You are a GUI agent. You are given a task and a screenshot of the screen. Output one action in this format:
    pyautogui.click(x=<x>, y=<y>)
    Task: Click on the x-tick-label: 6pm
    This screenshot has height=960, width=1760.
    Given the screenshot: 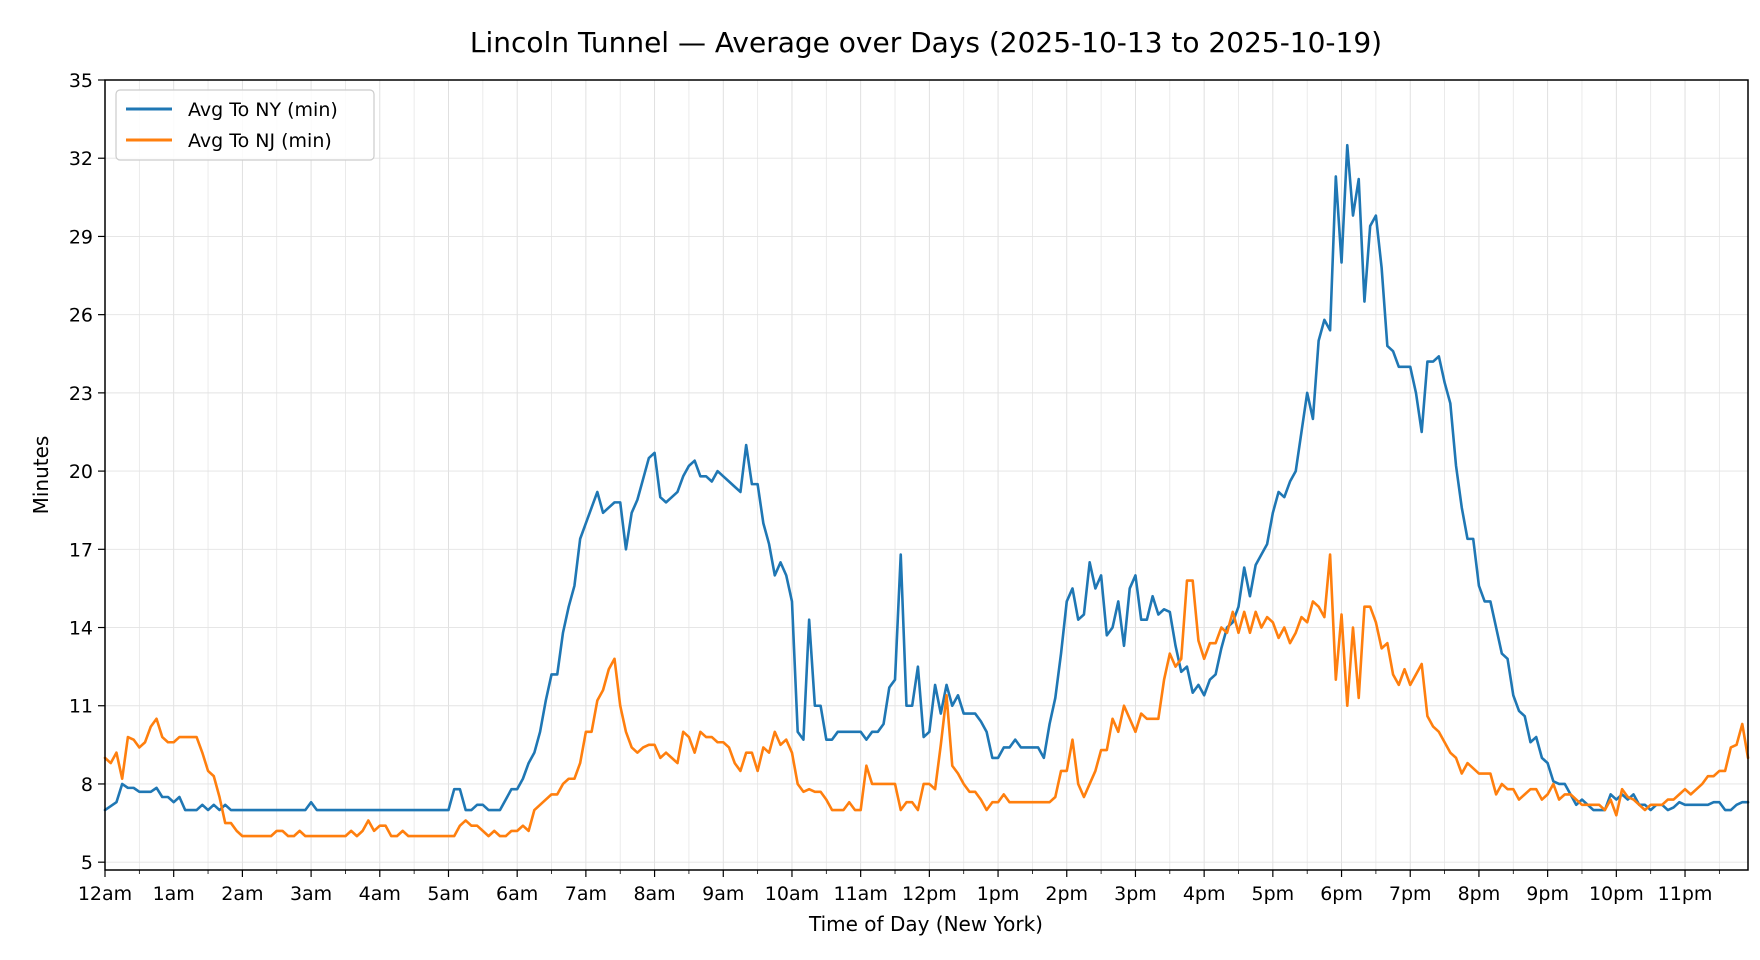 What is the action you would take?
    pyautogui.click(x=1341, y=894)
    